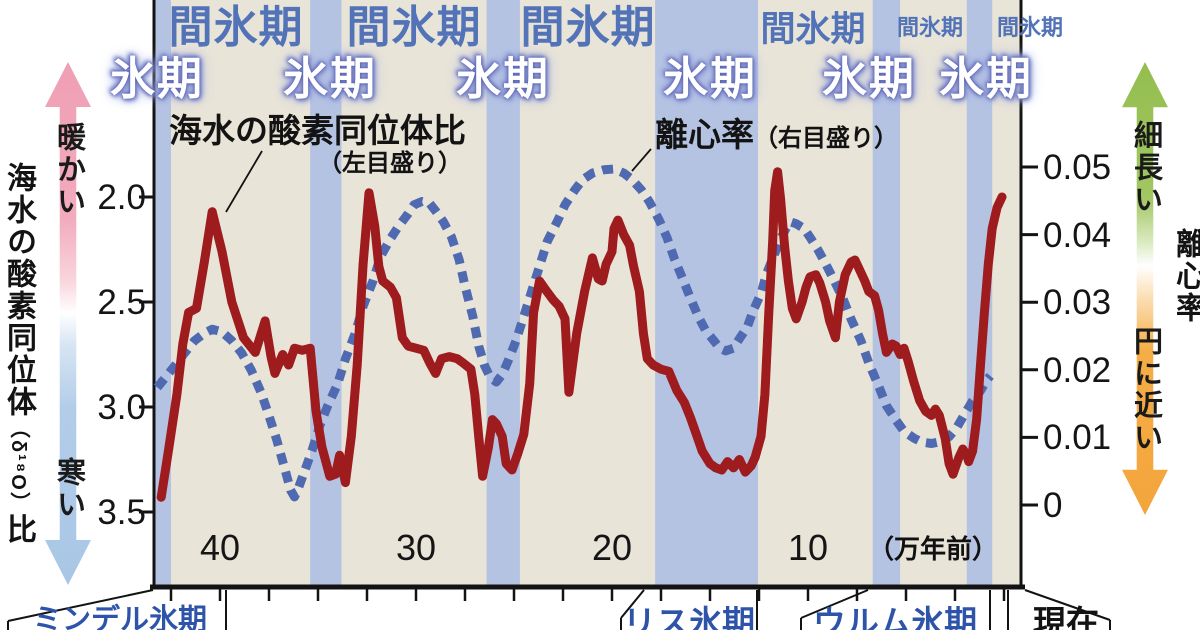  What do you see at coordinates (641, 160) in the screenshot?
I see `blue-annotation-callout-line` at bounding box center [641, 160].